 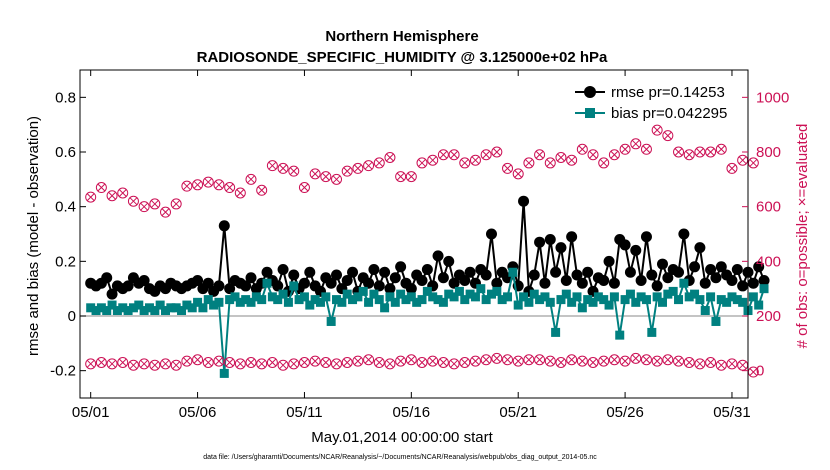 What do you see at coordinates (412, 412) in the screenshot?
I see `x-tick-label: 05/16` at bounding box center [412, 412].